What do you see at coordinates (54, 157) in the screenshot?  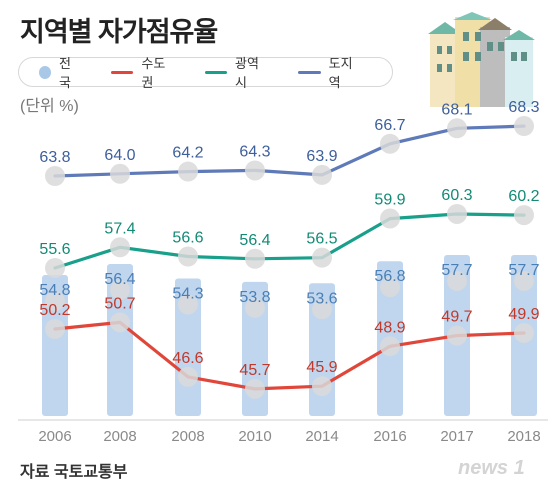 I see `data-label-provinces-0: 63.8` at bounding box center [54, 157].